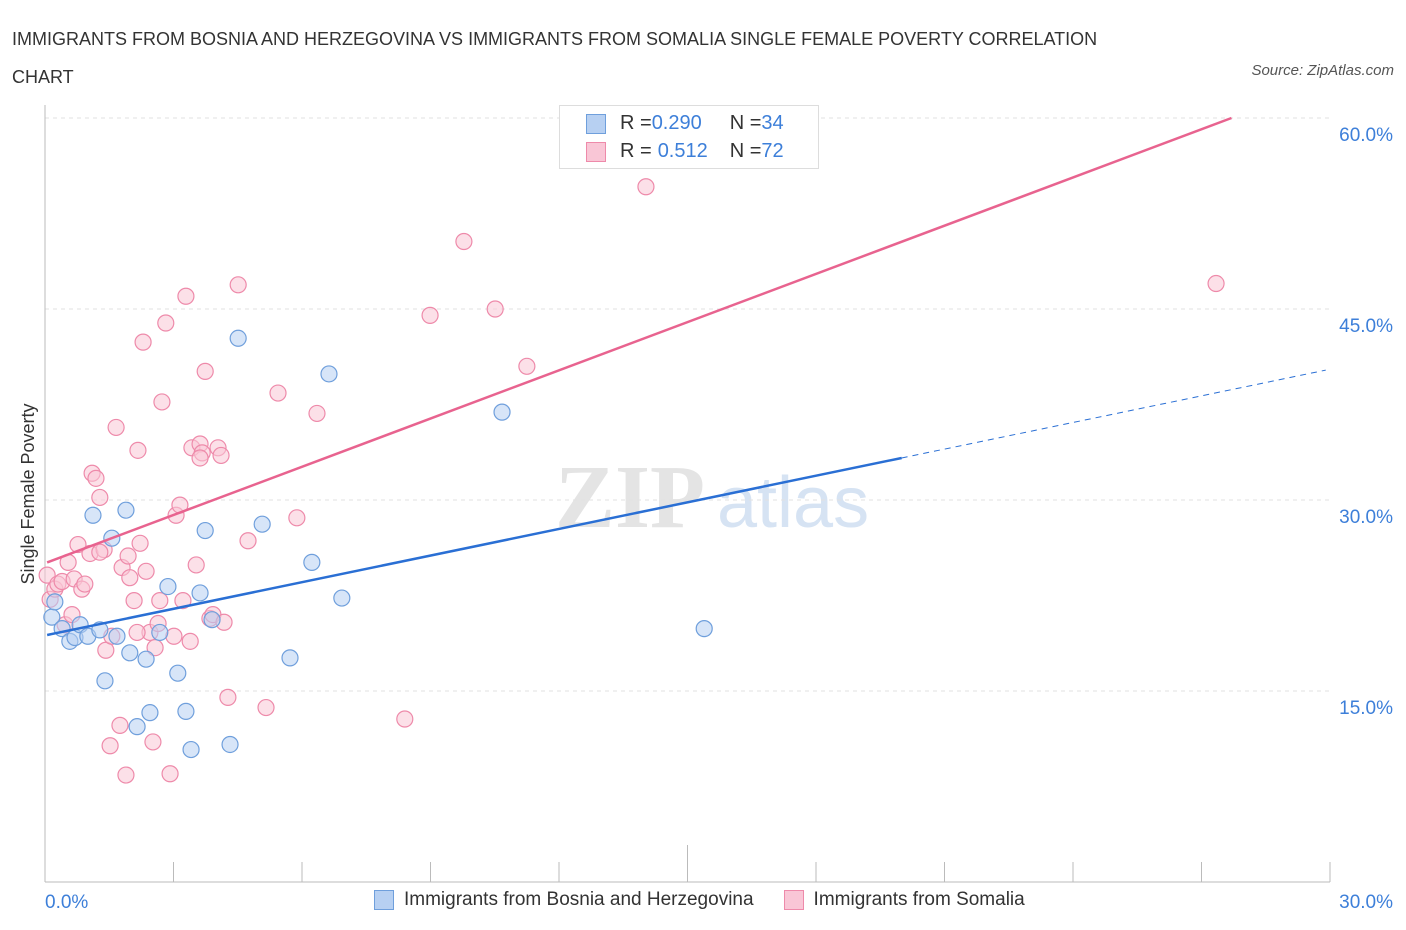 The image size is (1406, 930). Describe the element at coordinates (1366, 708) in the screenshot. I see `y-tick-label: 15.0%` at that location.